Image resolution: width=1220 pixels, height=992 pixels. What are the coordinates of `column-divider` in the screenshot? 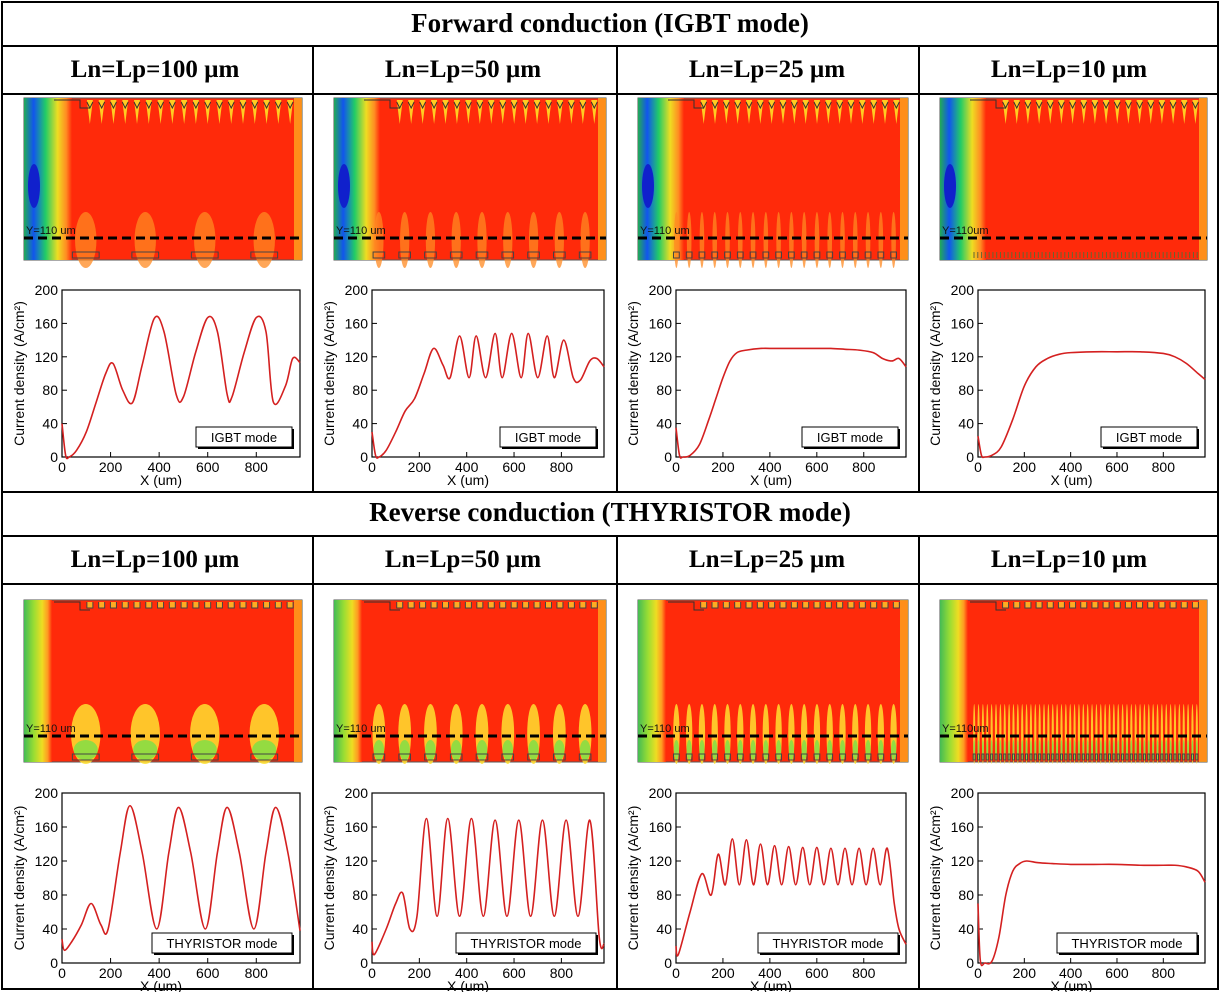 It's located at (313, 269).